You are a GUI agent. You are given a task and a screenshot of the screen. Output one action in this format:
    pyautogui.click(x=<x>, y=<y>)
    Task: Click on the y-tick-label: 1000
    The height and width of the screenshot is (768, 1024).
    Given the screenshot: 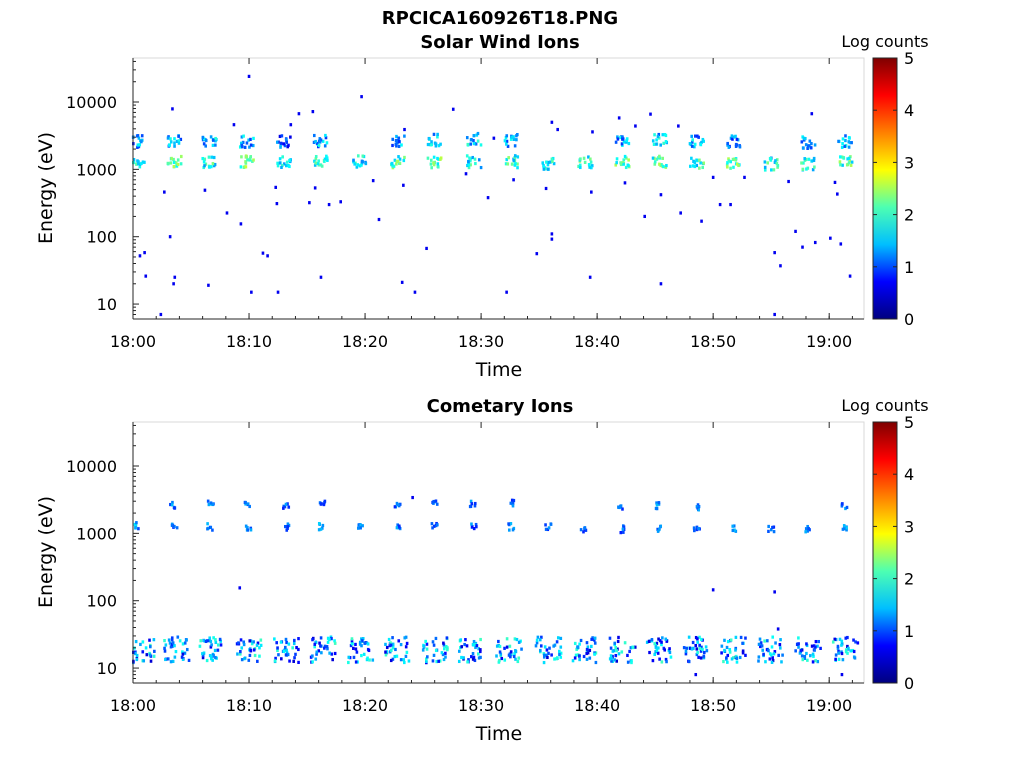 What is the action you would take?
    pyautogui.click(x=96, y=169)
    